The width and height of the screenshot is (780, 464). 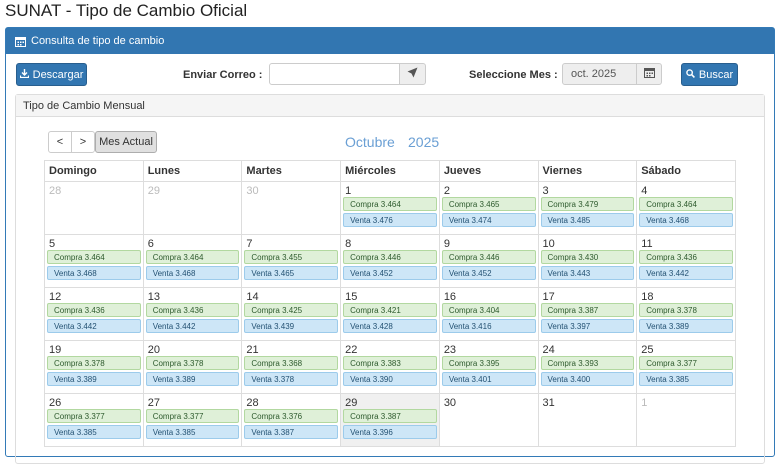 I want to click on sell-rate-badge: Venta 3.400, so click(x=587, y=379).